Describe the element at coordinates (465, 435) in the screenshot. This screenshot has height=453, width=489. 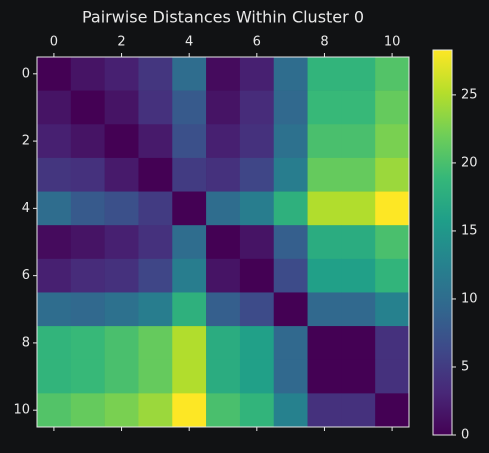
I see `colorbar-tick-label: 0` at that location.